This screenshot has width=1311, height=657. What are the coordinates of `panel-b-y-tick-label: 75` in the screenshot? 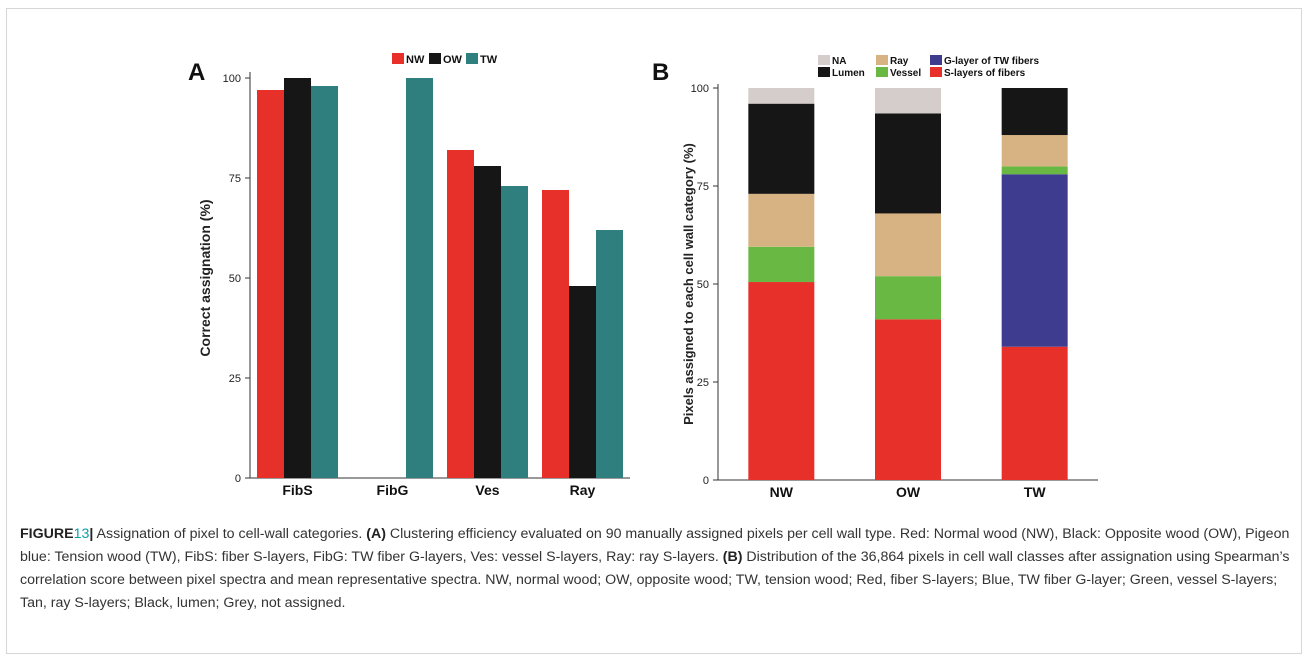 It's located at (703, 187).